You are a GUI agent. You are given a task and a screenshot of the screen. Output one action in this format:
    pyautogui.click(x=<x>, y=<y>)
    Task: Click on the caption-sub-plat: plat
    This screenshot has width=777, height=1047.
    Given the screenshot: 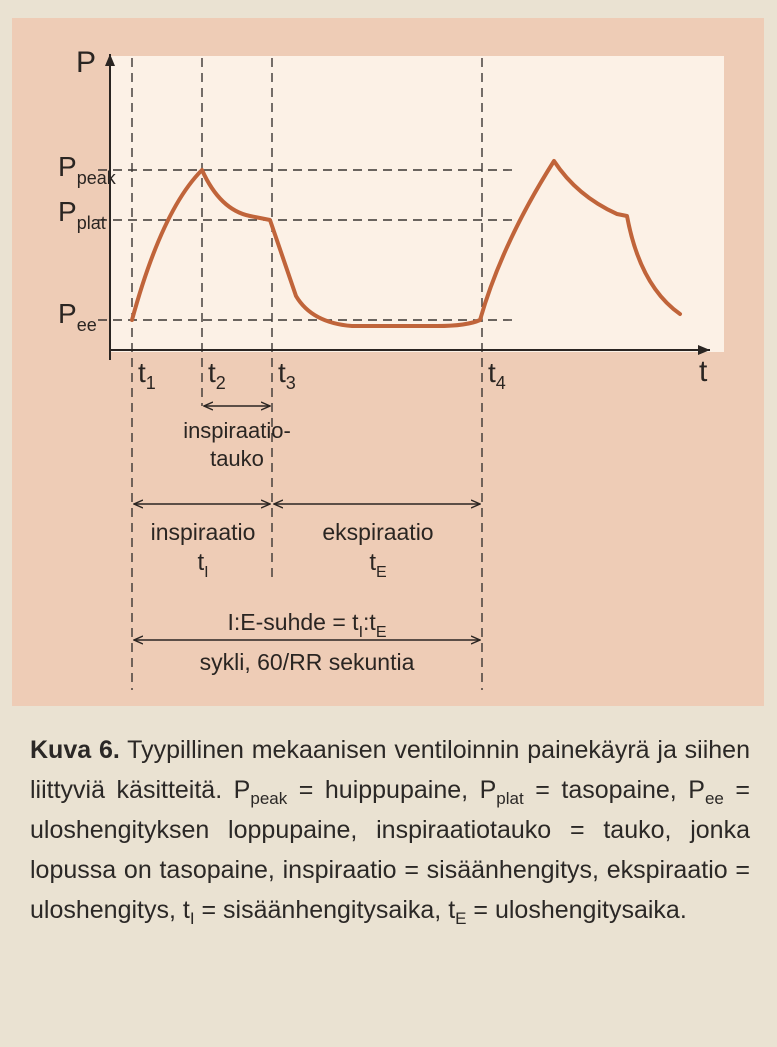 What is the action you would take?
    pyautogui.click(x=510, y=798)
    